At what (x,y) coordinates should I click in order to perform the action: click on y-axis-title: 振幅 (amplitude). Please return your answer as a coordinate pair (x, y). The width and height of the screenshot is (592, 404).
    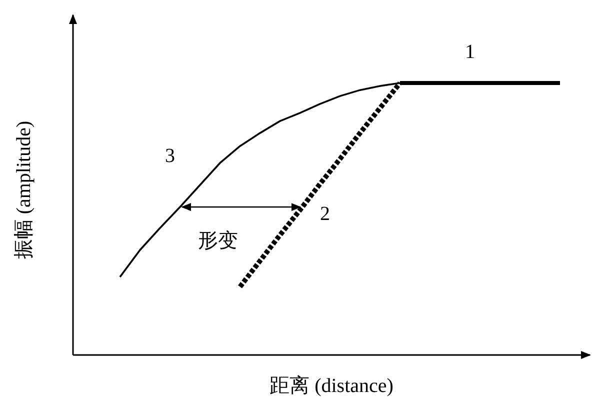
    Looking at the image, I should click on (24, 190).